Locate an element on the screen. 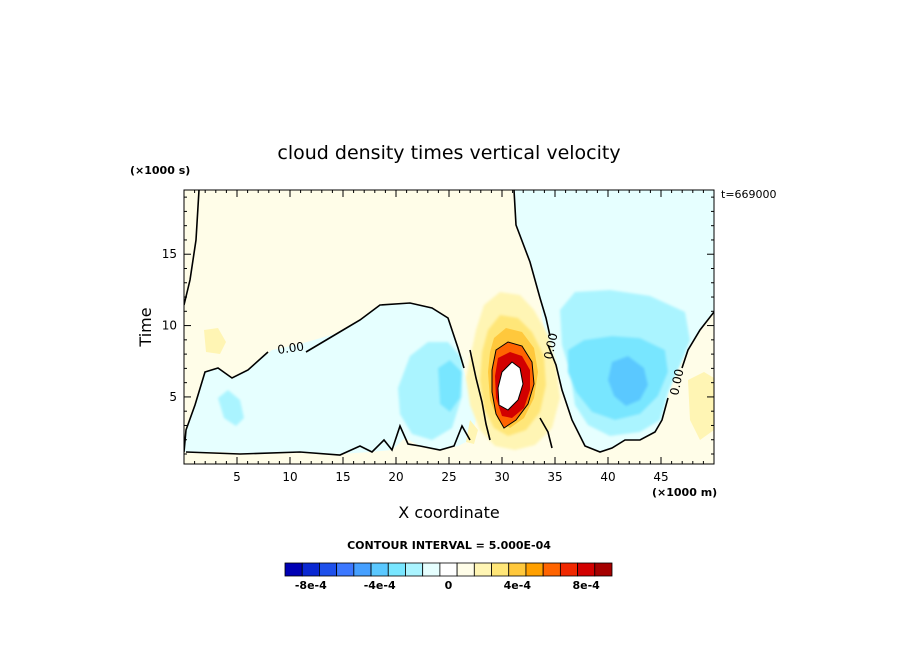  x-tick-label: 40 is located at coordinates (607, 477).